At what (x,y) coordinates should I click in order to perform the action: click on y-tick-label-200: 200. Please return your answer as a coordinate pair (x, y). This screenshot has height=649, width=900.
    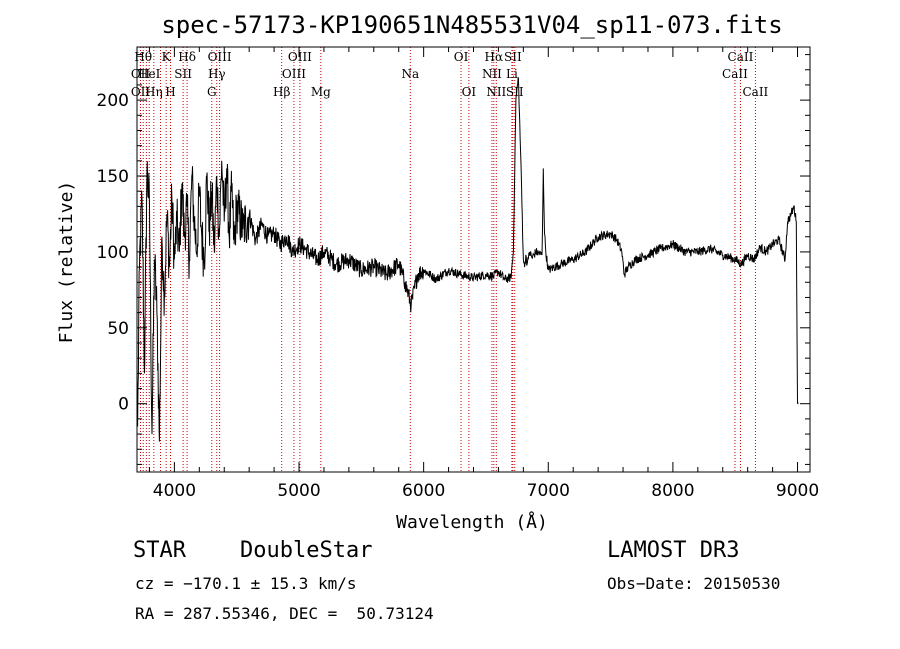
    Looking at the image, I should click on (113, 101).